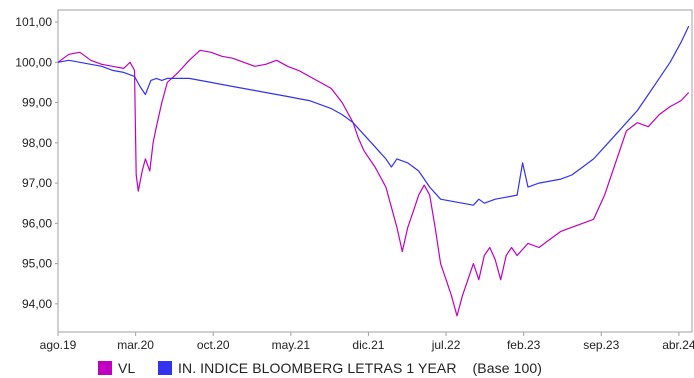 The image size is (694, 378). I want to click on y-tick-label: 100,00, so click(33, 62).